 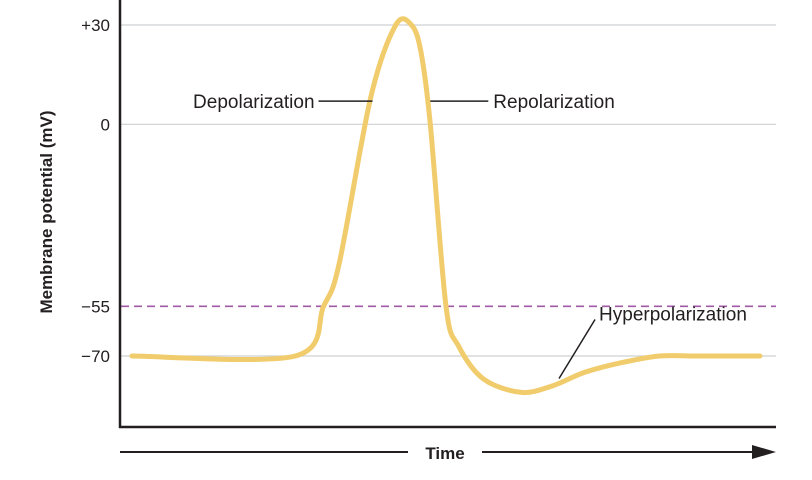 I want to click on hyperpolarization-leader, so click(x=577, y=349).